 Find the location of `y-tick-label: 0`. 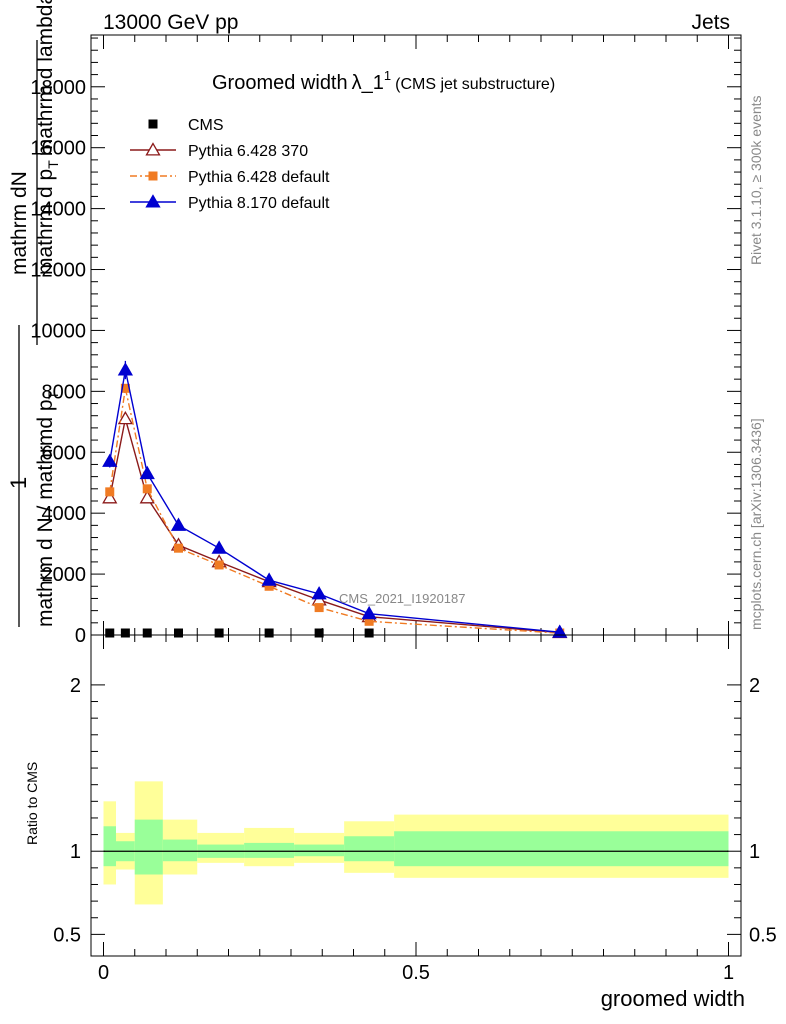

y-tick-label: 0 is located at coordinates (80, 636).